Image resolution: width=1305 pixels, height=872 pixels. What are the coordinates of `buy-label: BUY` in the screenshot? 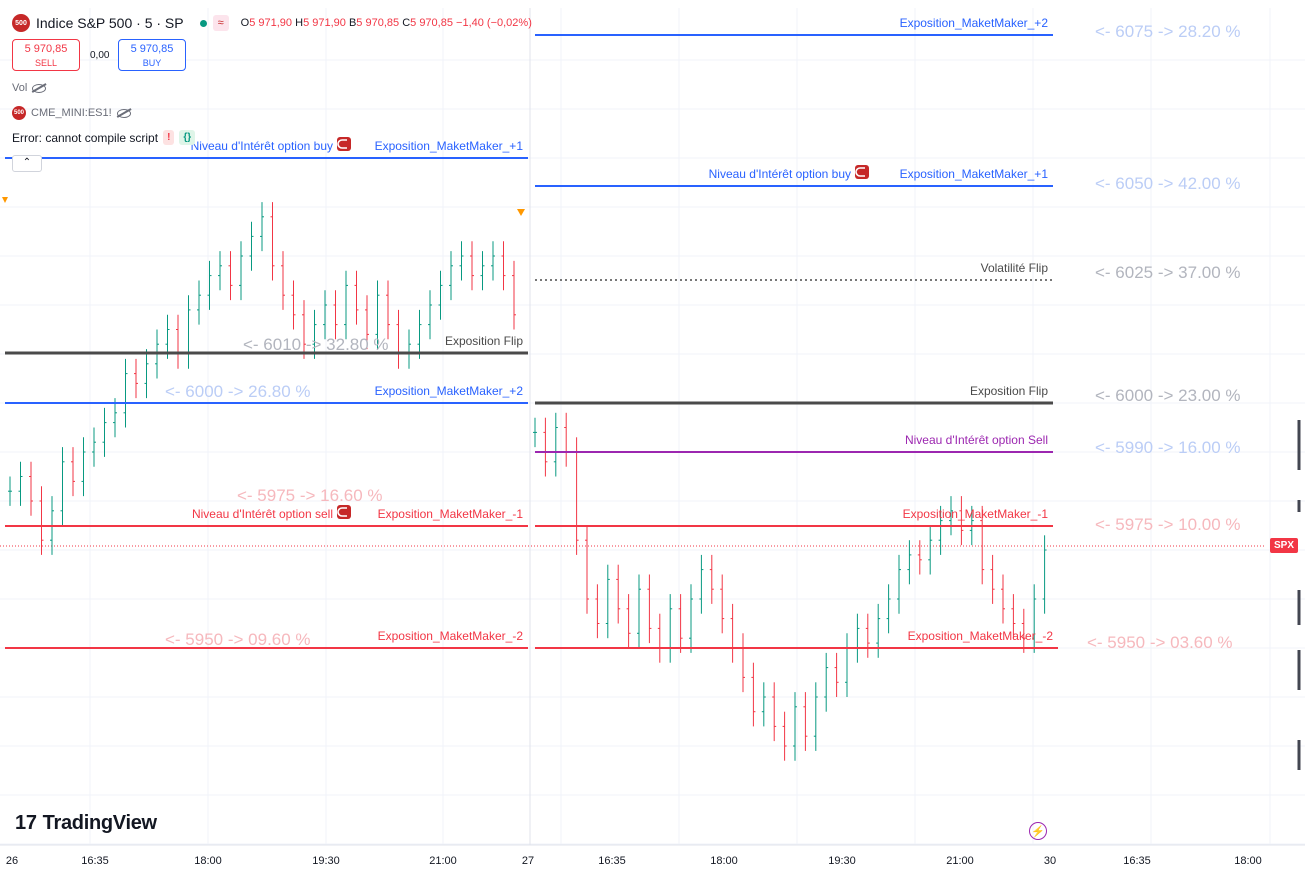 It's located at (152, 63).